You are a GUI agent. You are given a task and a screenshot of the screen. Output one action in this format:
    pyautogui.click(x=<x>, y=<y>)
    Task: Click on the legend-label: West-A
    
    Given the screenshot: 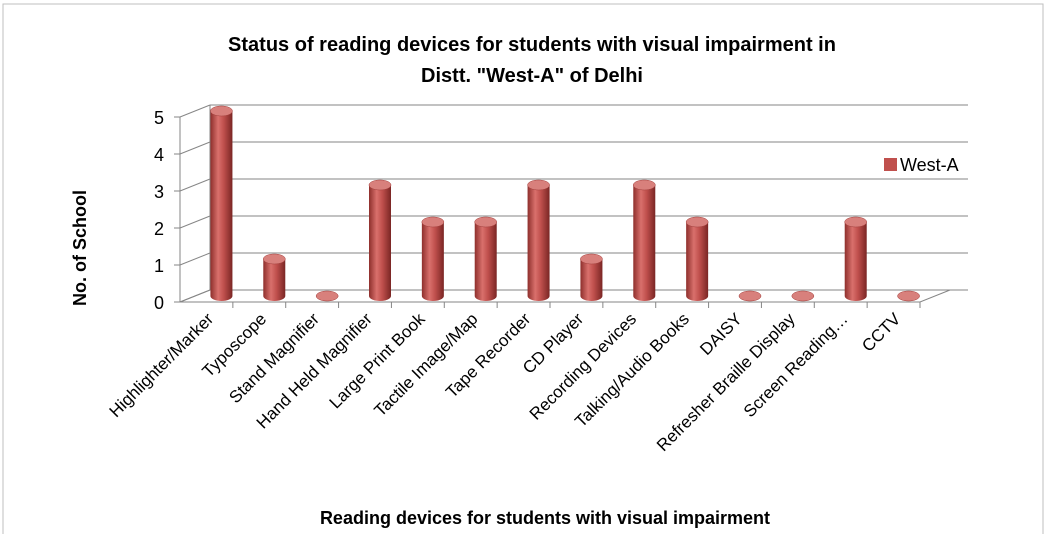 What is the action you would take?
    pyautogui.click(x=929, y=165)
    